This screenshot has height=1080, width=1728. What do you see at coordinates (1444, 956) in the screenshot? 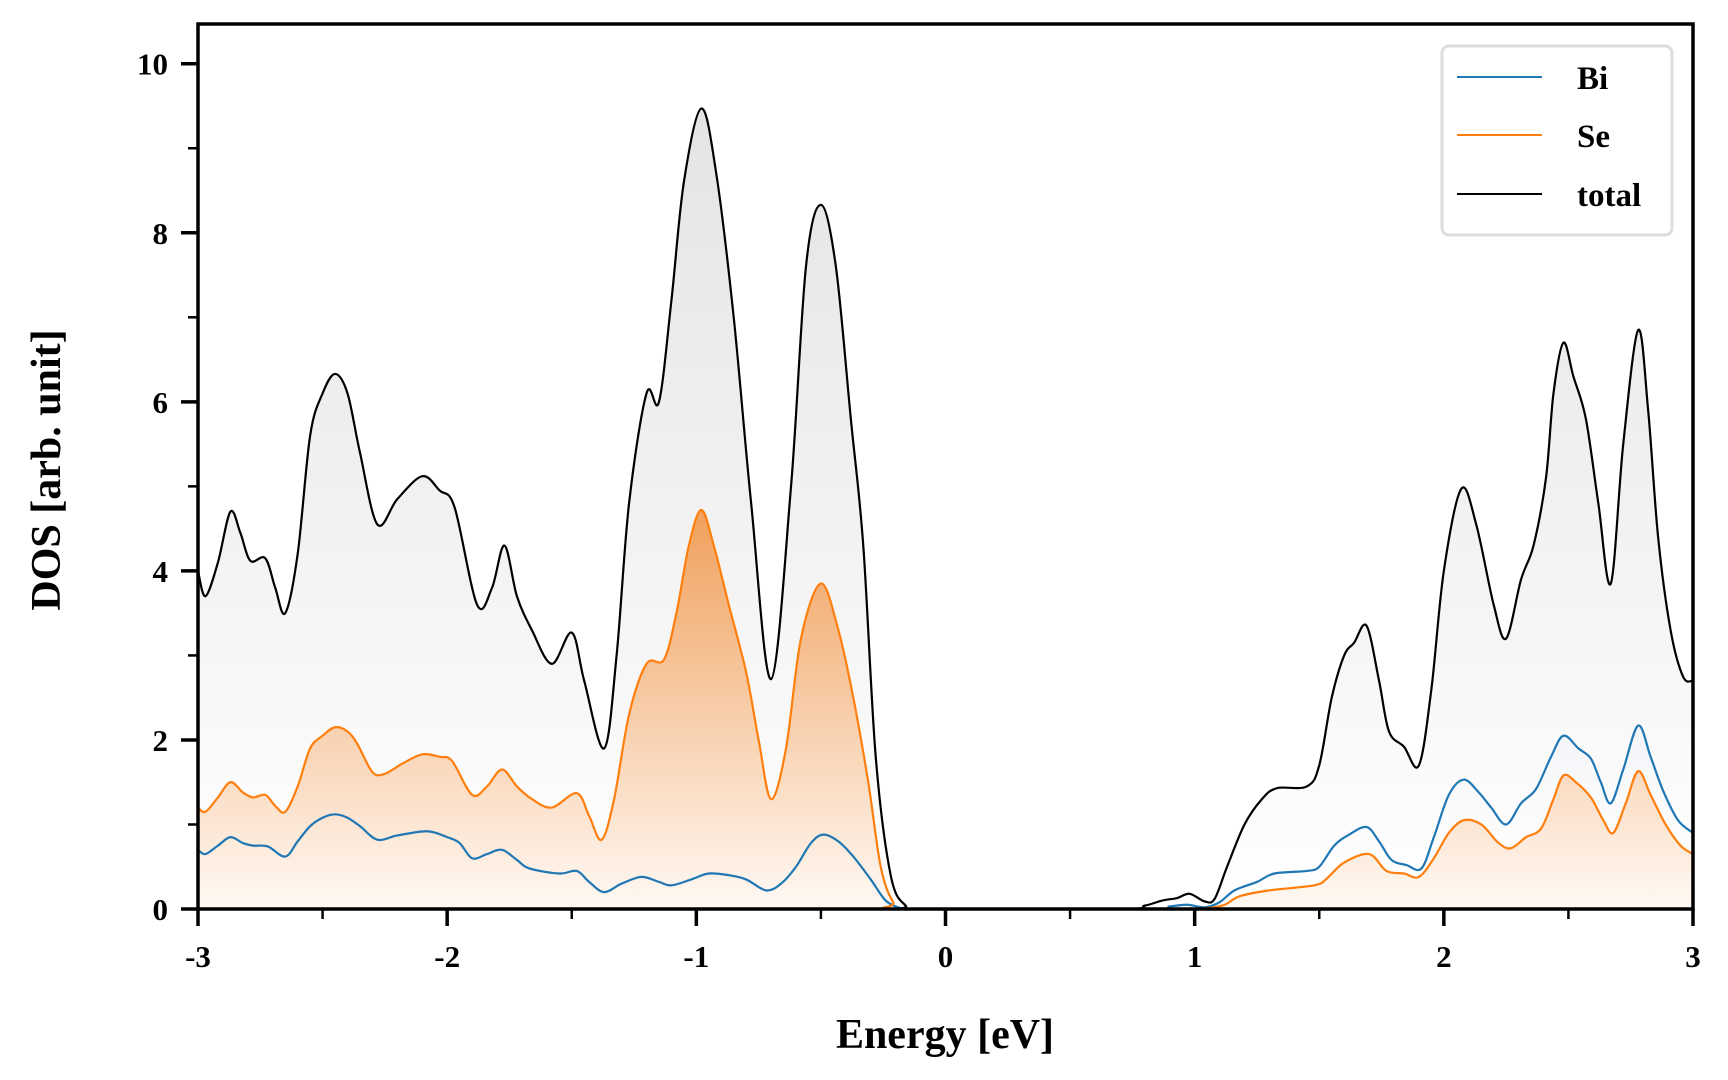
I see `x-tick-label: 2` at bounding box center [1444, 956].